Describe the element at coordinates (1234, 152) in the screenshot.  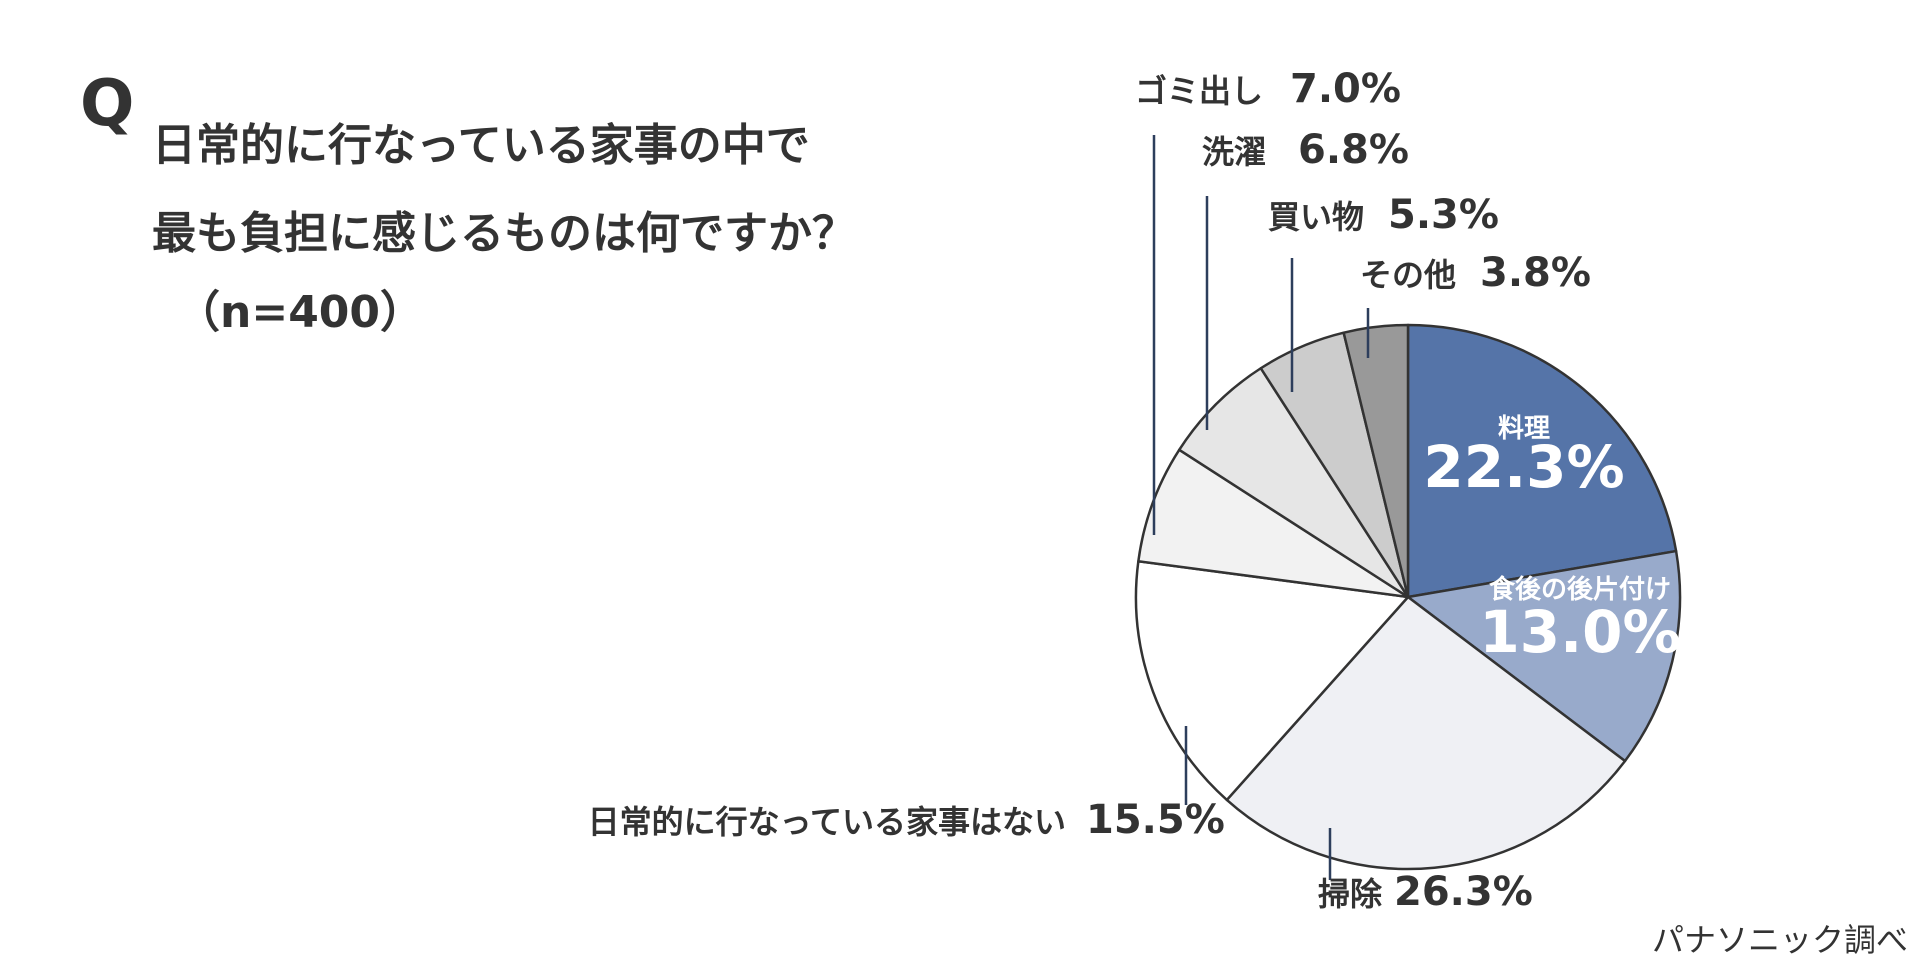
I see `slice-label-5: 洗濯` at that location.